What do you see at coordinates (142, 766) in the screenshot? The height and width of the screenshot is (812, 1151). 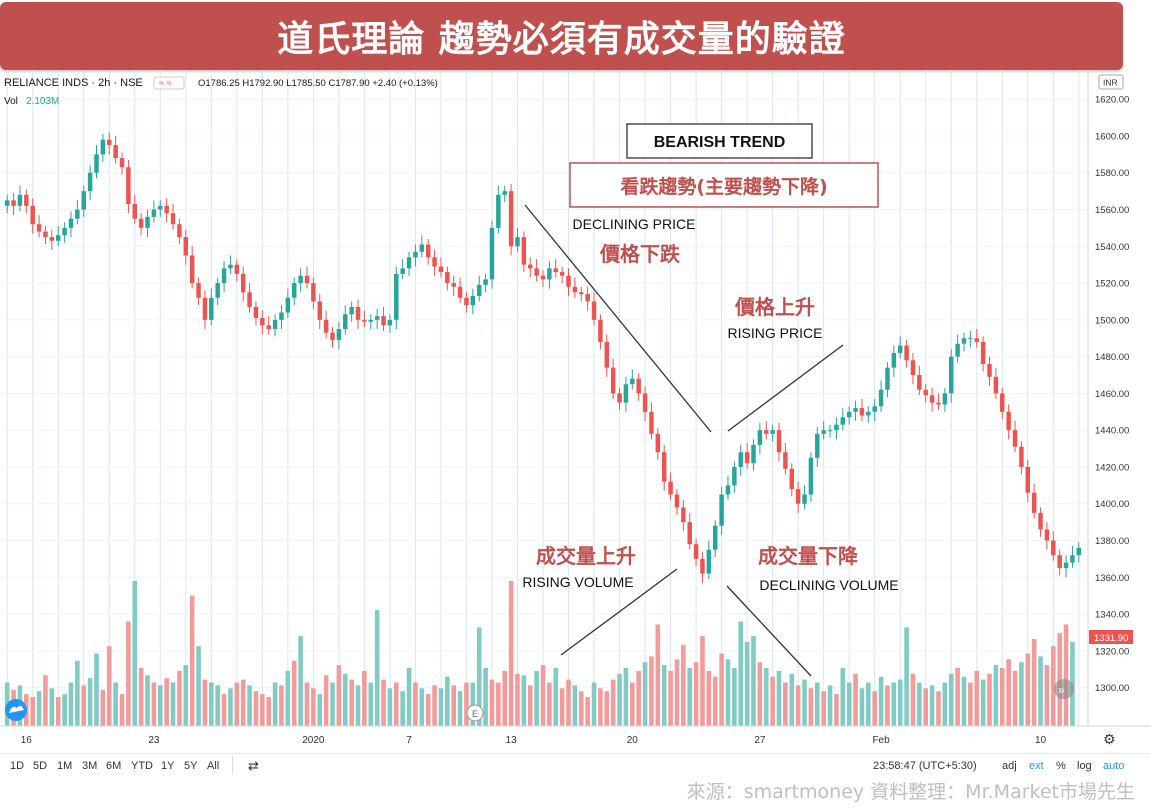 I see `tf-ytd: YTD` at bounding box center [142, 766].